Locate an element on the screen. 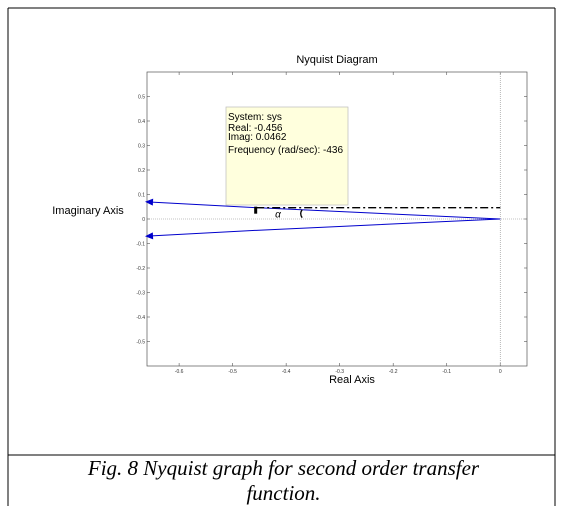  figure-caption-line2: function. is located at coordinates (283, 493).